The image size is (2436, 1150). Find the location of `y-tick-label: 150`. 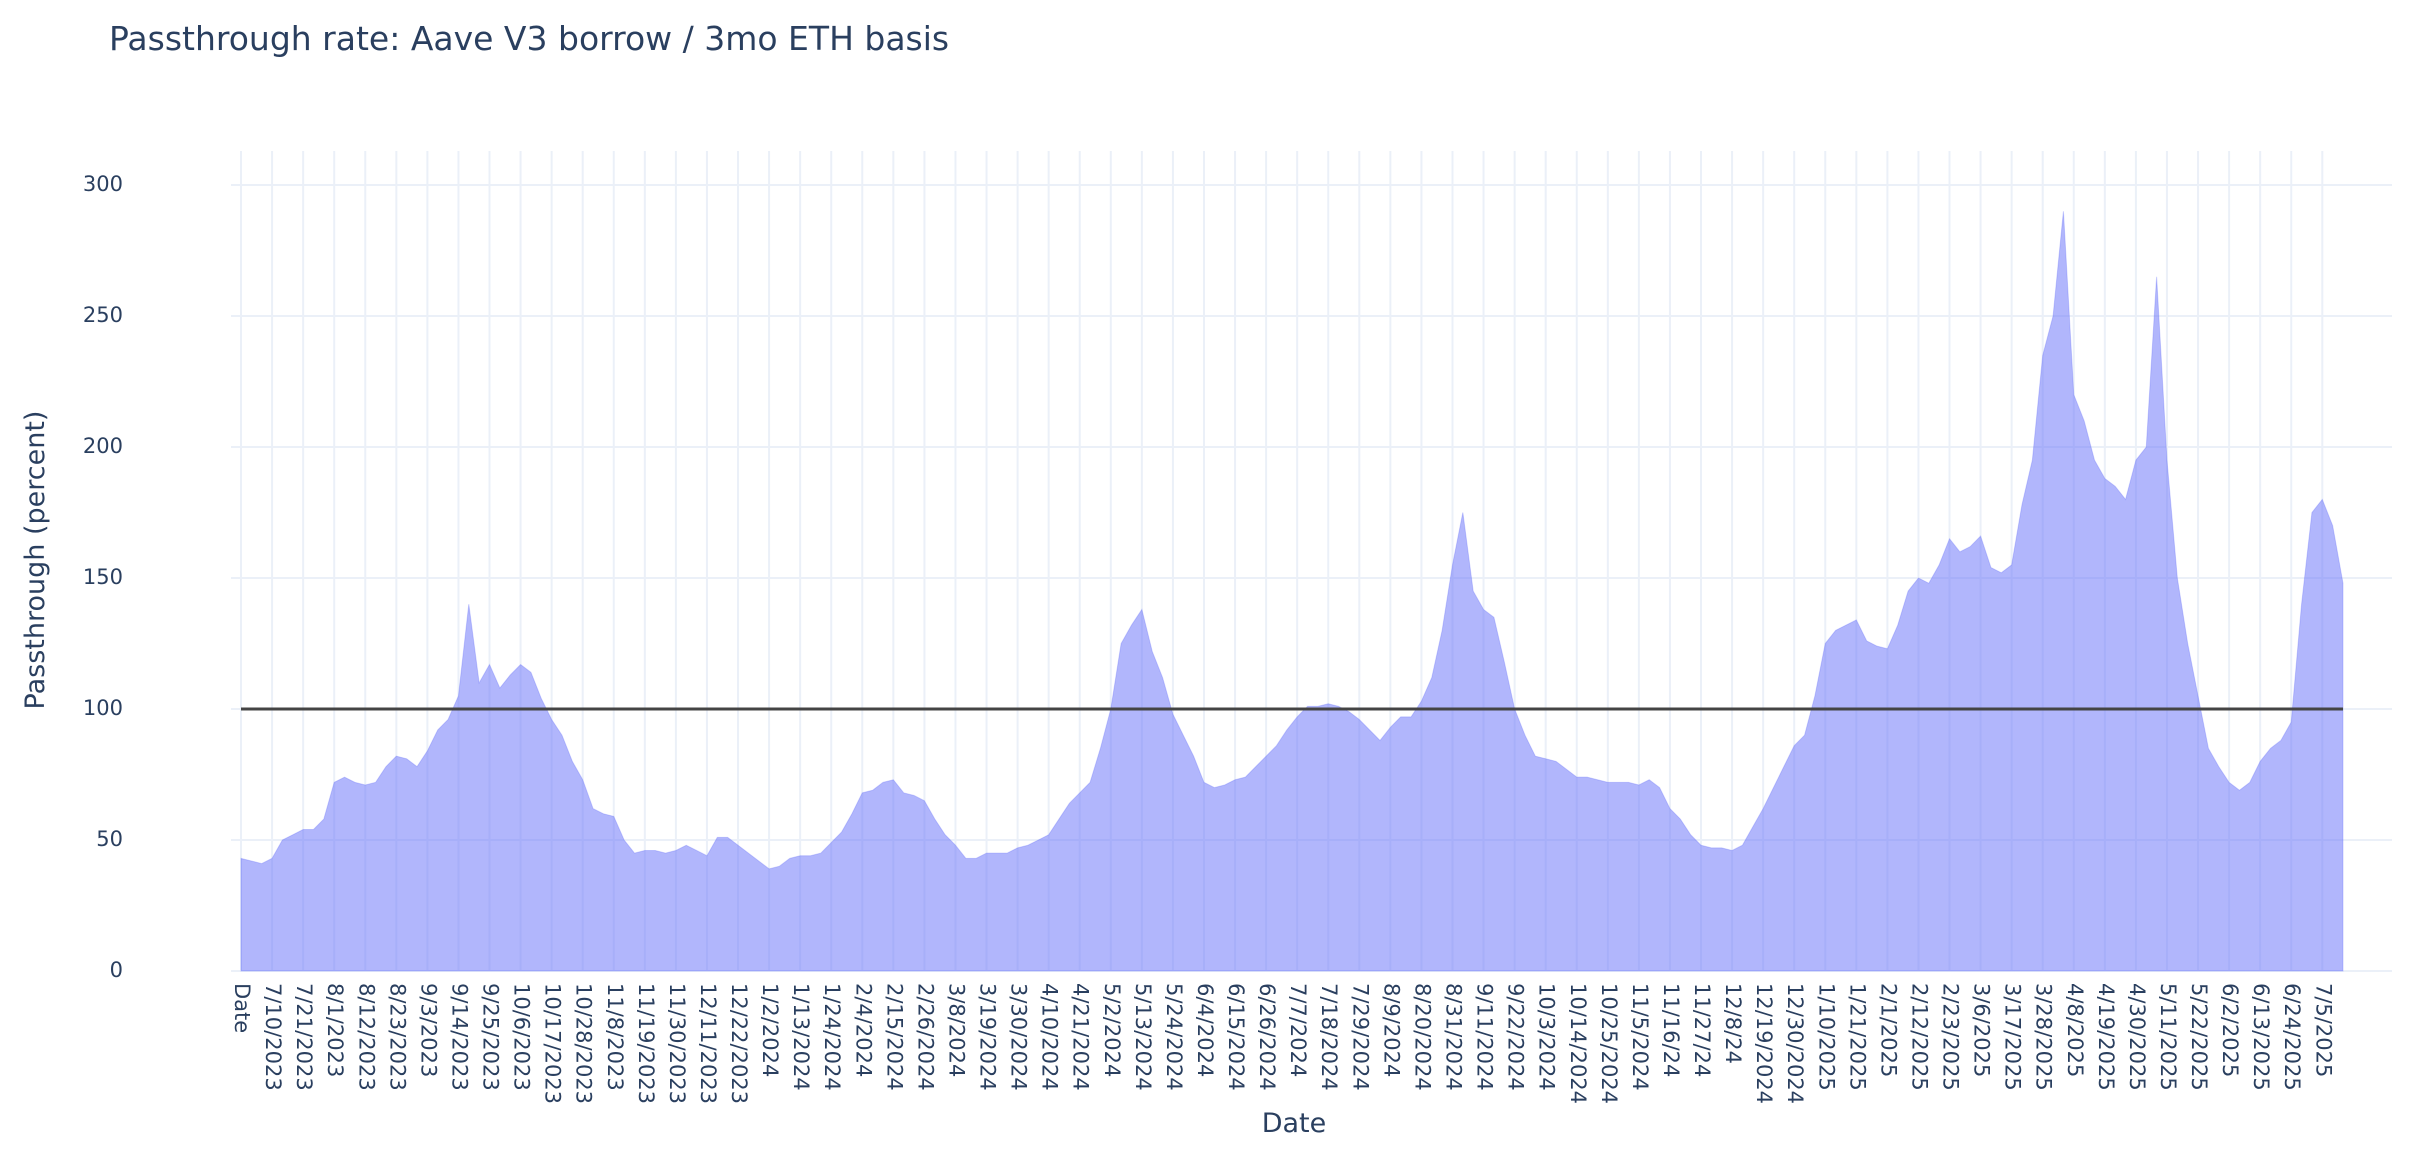

y-tick-label: 150 is located at coordinates (103, 577).